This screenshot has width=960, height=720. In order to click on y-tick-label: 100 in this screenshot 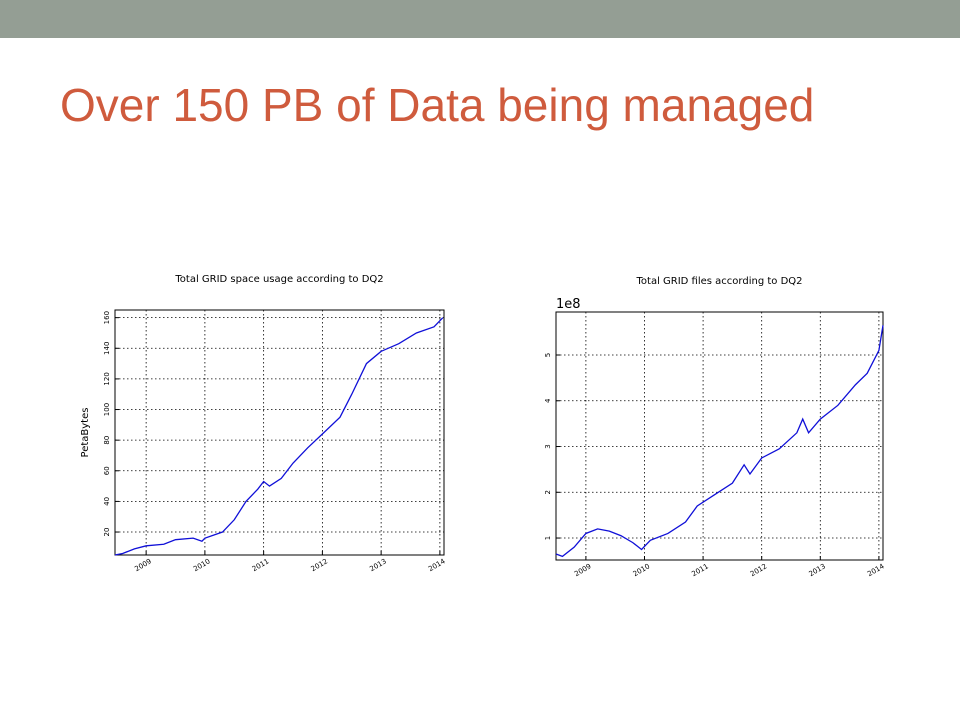, I will do `click(107, 409)`.